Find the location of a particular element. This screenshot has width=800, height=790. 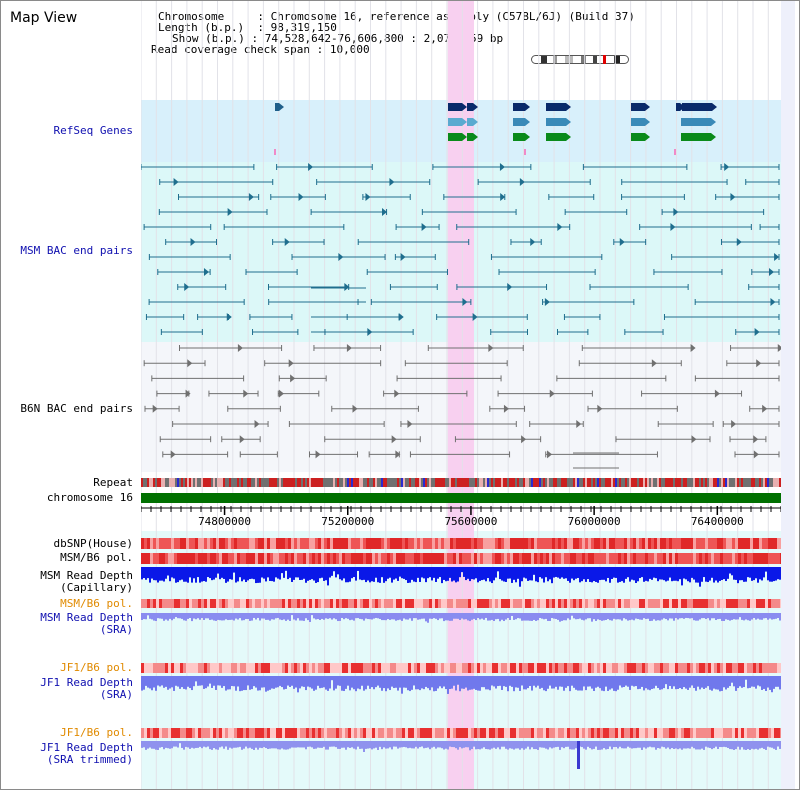

label-jf1-b6-pol-2: JF1/B6 pol. is located at coordinates (96, 732).